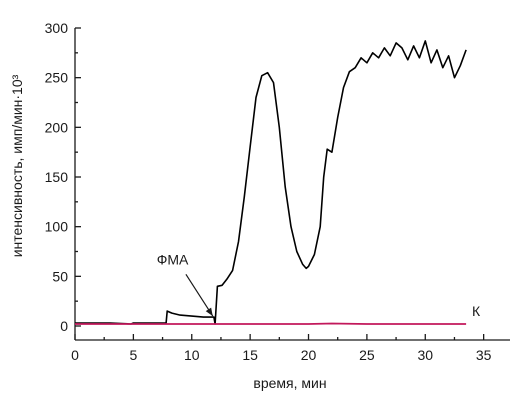  I want to click on y-tick-label: 250, so click(57, 78).